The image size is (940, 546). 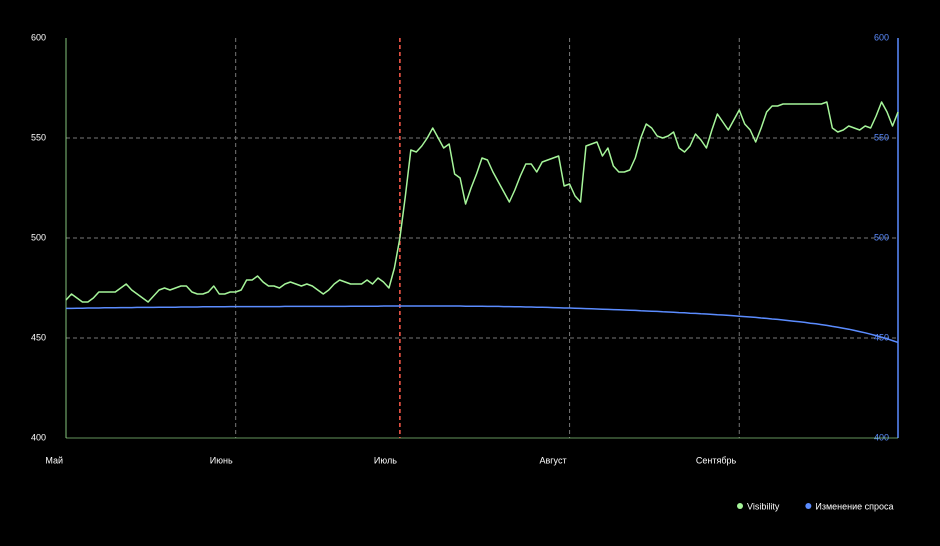 What do you see at coordinates (482, 324) in the screenshot?
I see `series-line` at bounding box center [482, 324].